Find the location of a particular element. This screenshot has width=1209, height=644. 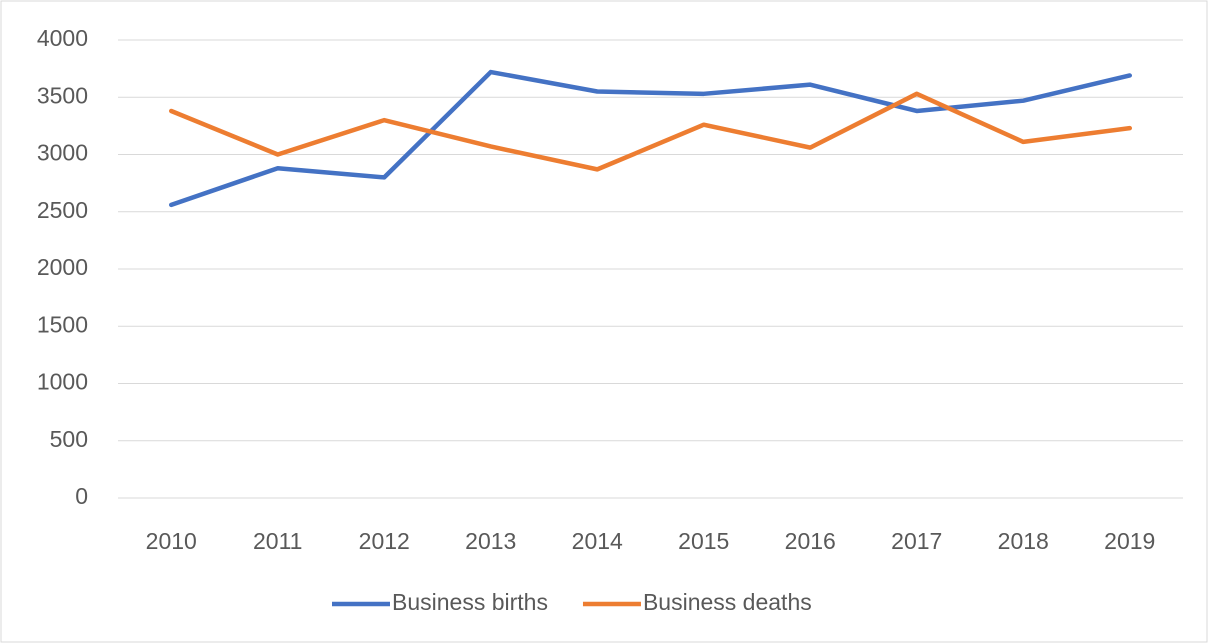

y-tick-label: 500 is located at coordinates (69, 439).